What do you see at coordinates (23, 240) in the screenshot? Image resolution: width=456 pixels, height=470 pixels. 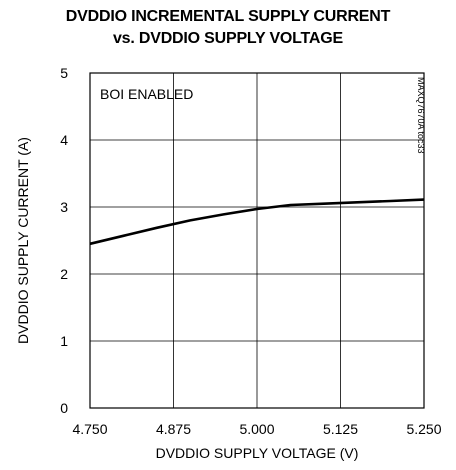 I see `y-axis-label: DVDDIO SUPPLY CURRENT (A)` at bounding box center [23, 240].